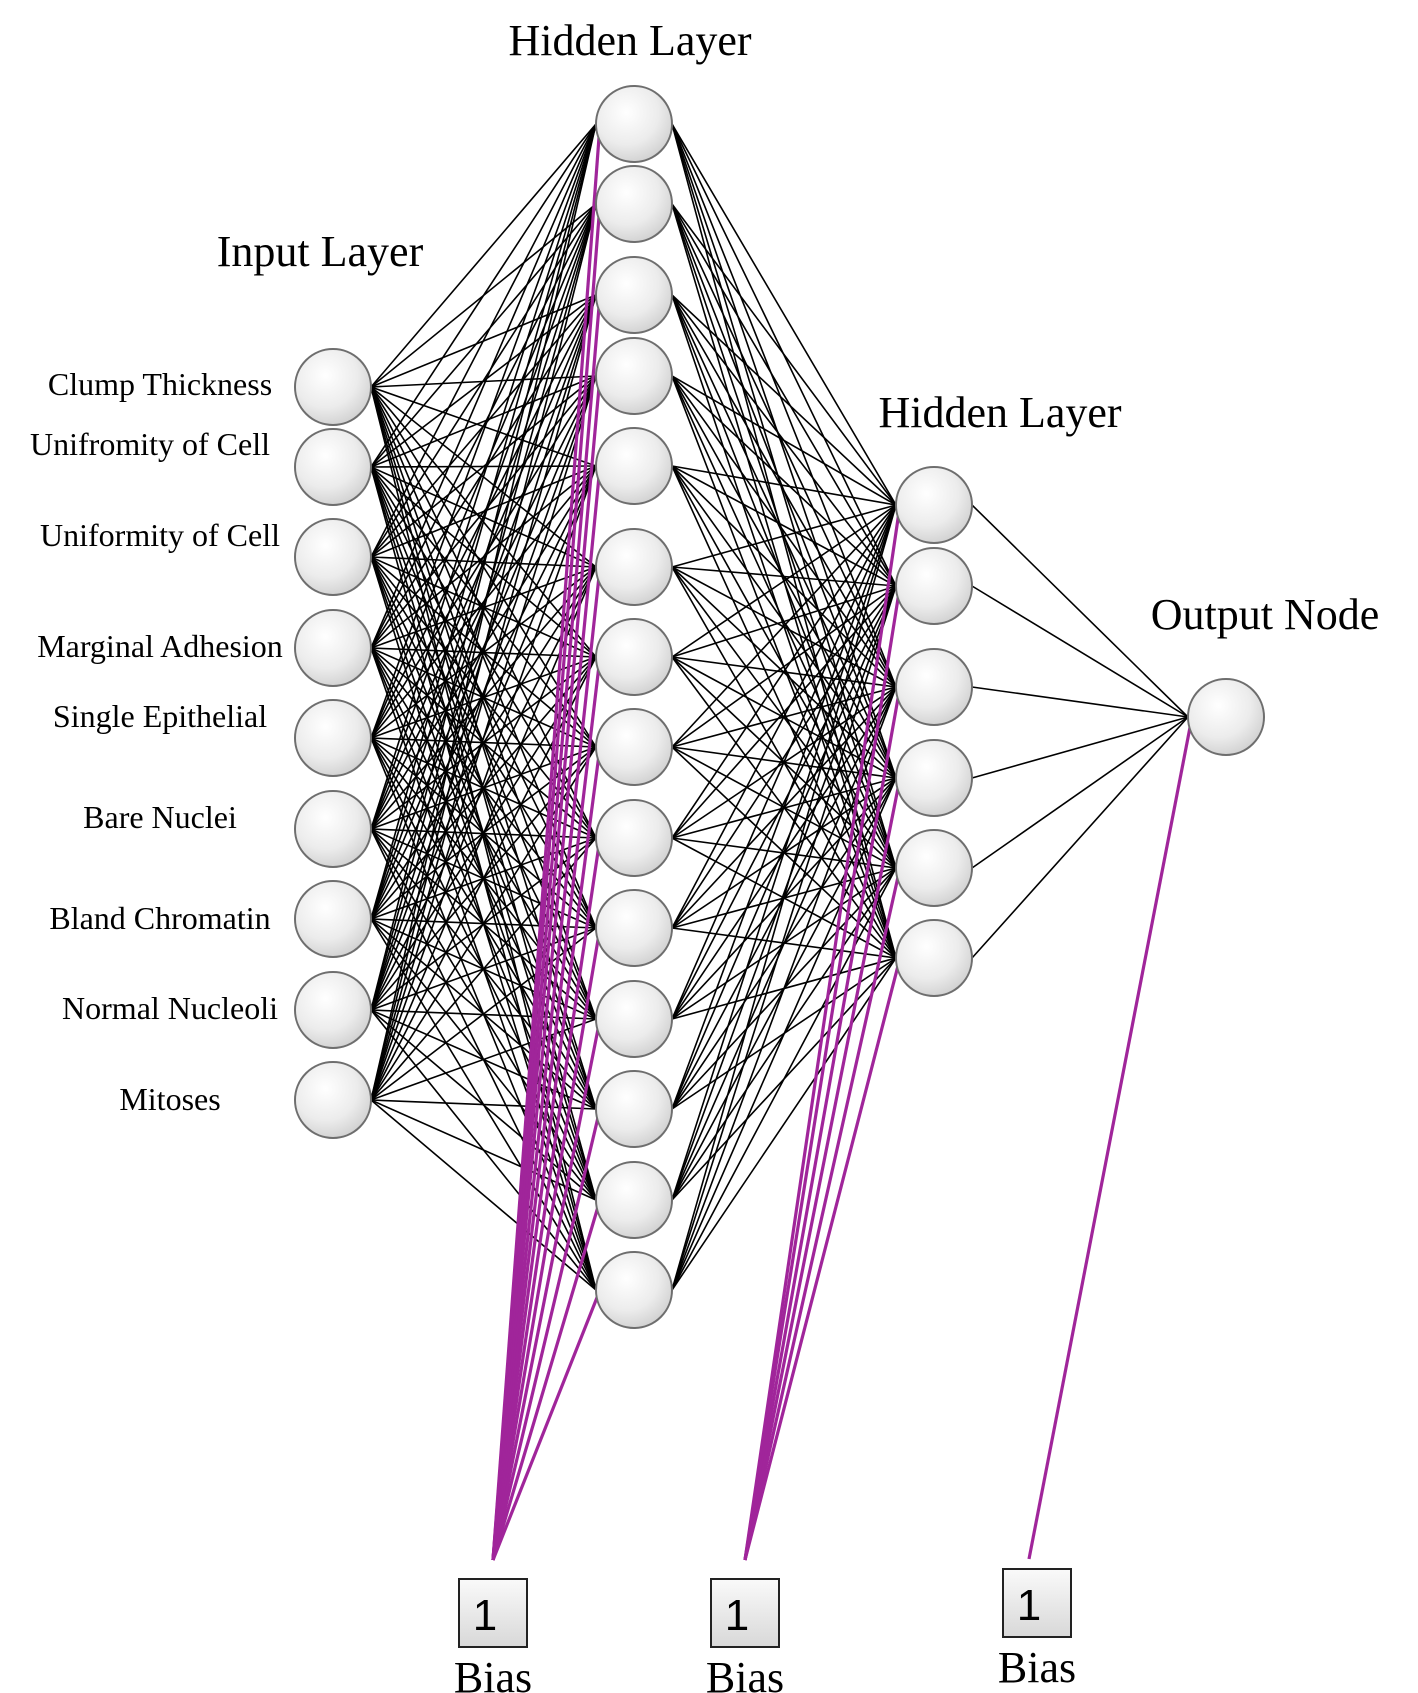  What do you see at coordinates (320, 251) in the screenshot?
I see `input-layer-title: Input Layer` at bounding box center [320, 251].